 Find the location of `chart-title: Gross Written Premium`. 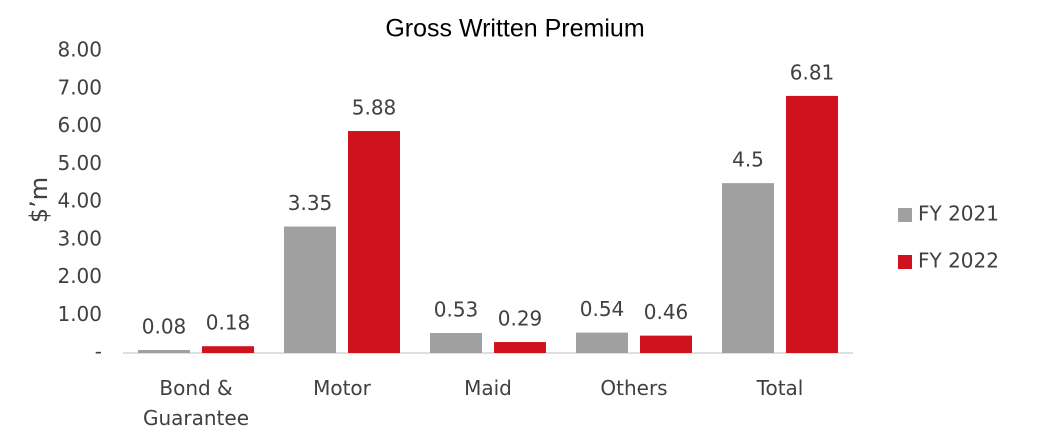

chart-title: Gross Written Premium is located at coordinates (514, 29).